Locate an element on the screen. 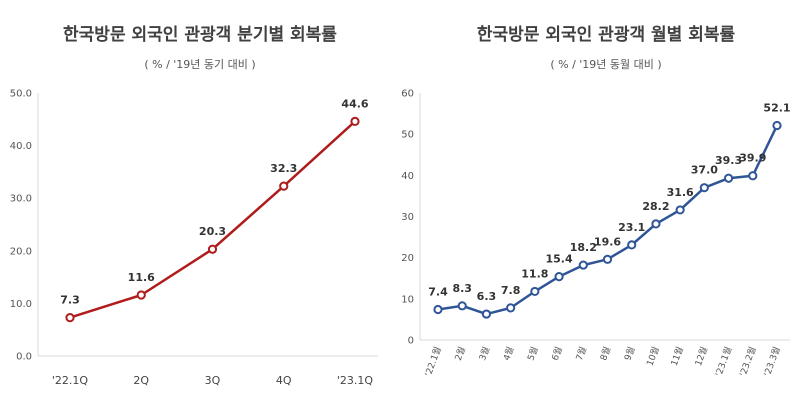  monthly-data-label: 28.2 is located at coordinates (655, 206).